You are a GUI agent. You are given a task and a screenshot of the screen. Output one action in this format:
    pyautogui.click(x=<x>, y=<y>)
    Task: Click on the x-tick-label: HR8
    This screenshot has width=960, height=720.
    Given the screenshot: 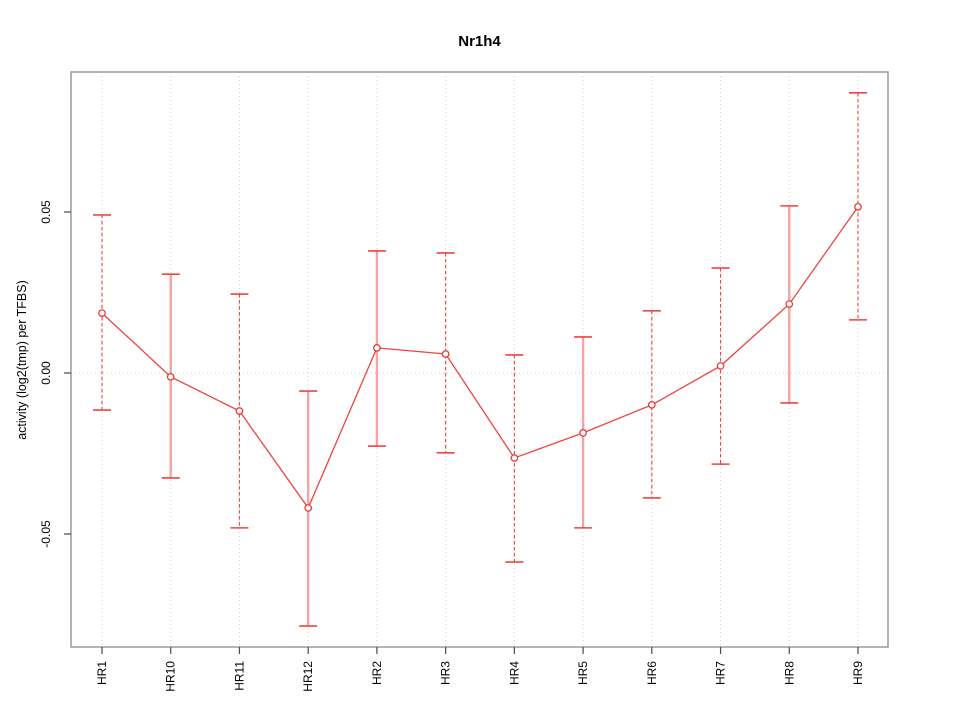 What is the action you would take?
    pyautogui.click(x=789, y=673)
    